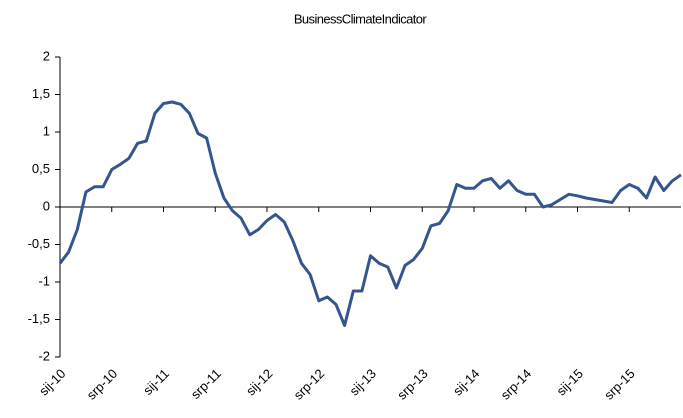 Image resolution: width=683 pixels, height=418 pixels. What do you see at coordinates (466, 382) in the screenshot?
I see `x-tick-label: sij-14` at bounding box center [466, 382].